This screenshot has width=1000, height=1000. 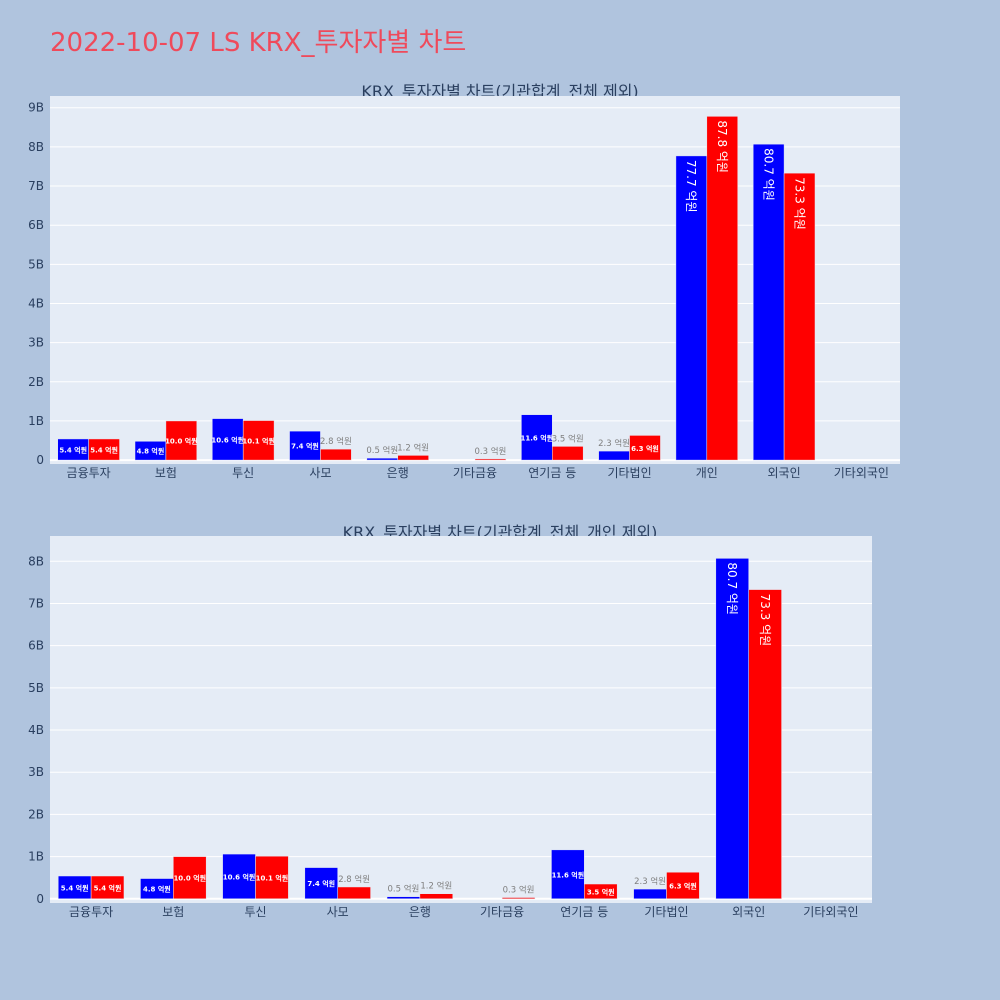 I want to click on data-label: 87.8 억원, so click(x=722, y=146).